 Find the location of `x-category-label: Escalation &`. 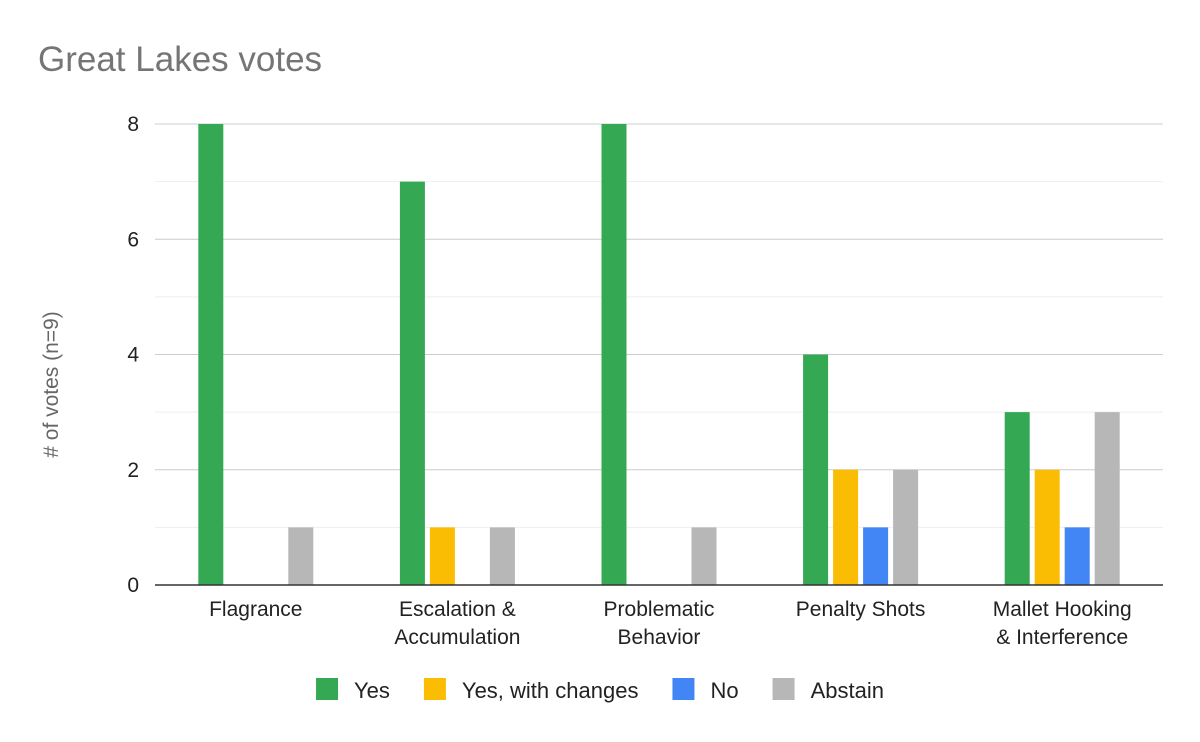

x-category-label: Escalation & is located at coordinates (457, 609).